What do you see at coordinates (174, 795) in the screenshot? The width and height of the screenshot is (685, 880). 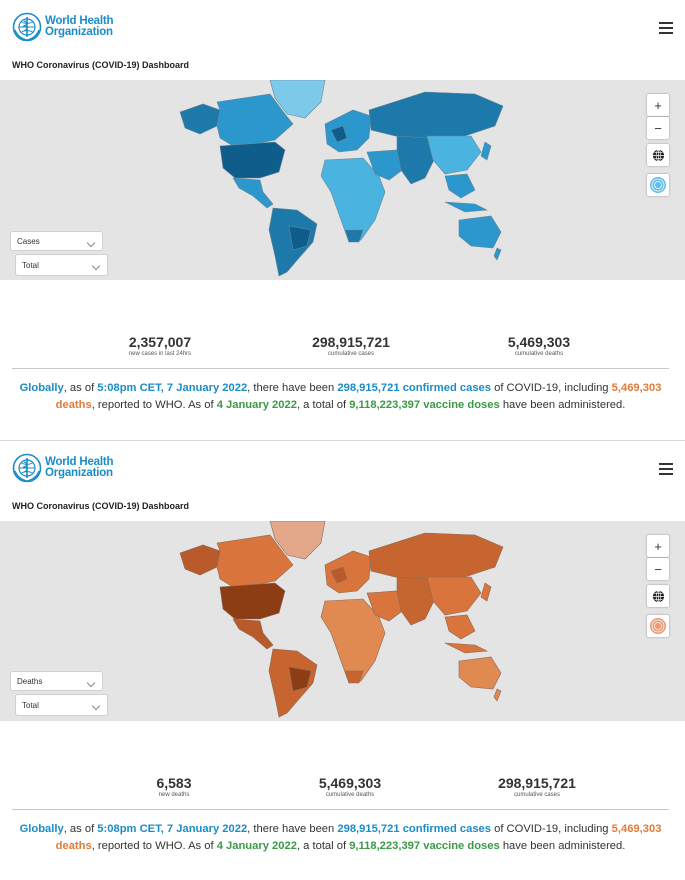 I see `stat-label: new deaths` at bounding box center [174, 795].